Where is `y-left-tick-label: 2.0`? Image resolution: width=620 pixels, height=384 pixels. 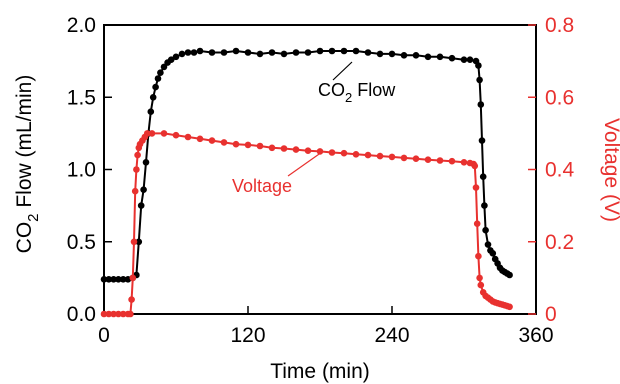
y-left-tick-label: 2.0 is located at coordinates (81, 25).